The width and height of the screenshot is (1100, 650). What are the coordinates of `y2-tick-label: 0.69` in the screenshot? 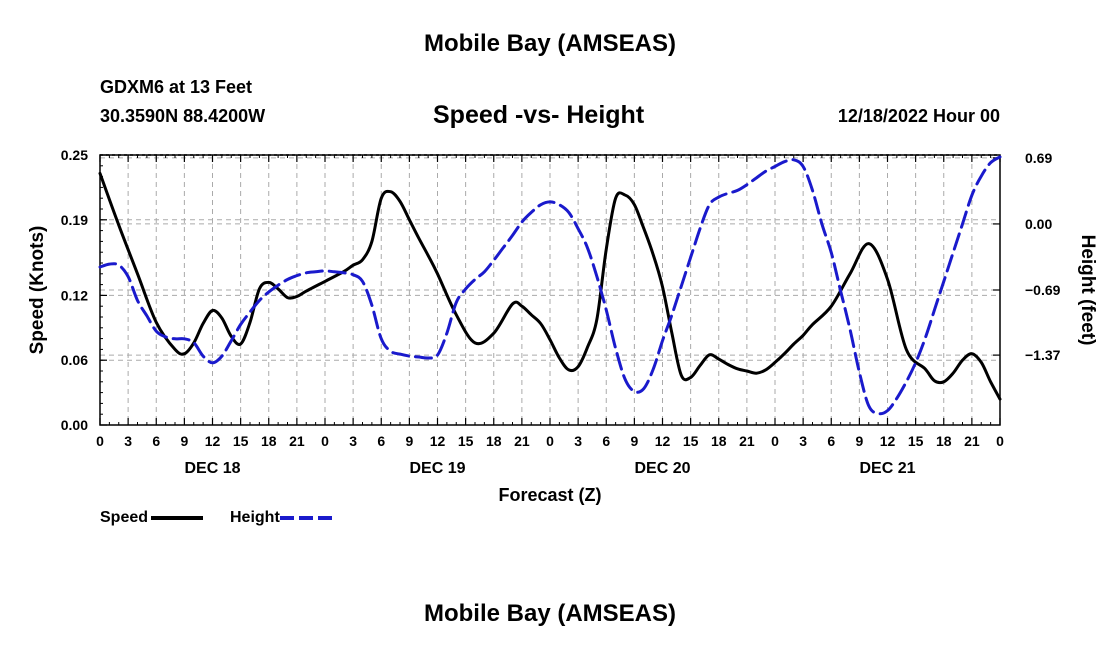 It's located at (1038, 158).